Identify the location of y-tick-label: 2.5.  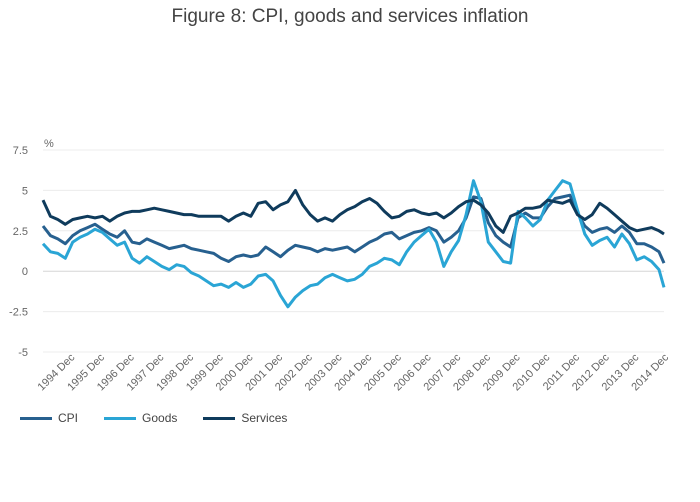
(20, 232).